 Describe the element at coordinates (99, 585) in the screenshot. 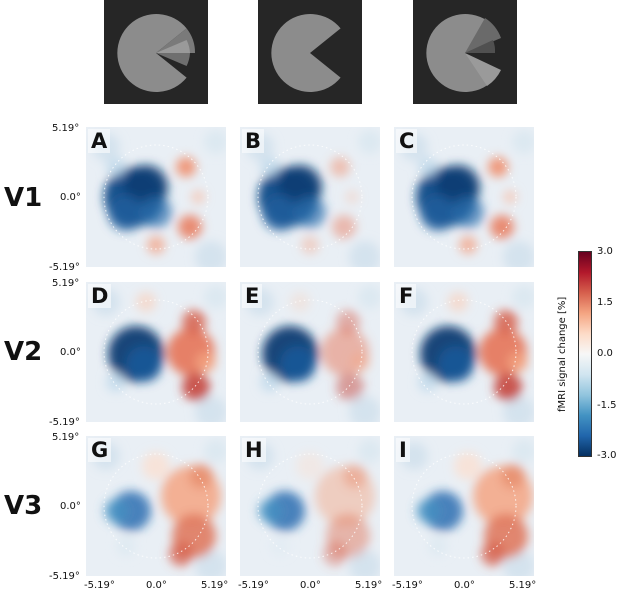

I see `x-tick-col1-left: -5.19°` at that location.